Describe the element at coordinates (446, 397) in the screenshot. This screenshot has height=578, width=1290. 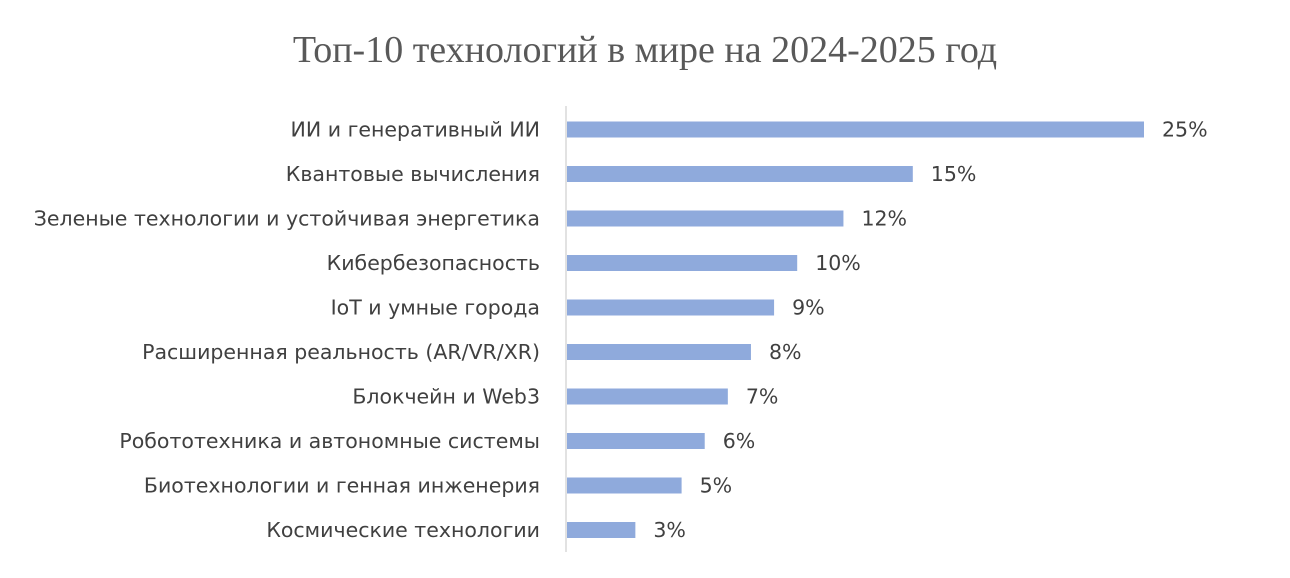
I see `category-label: Блокчейн и Web3` at that location.